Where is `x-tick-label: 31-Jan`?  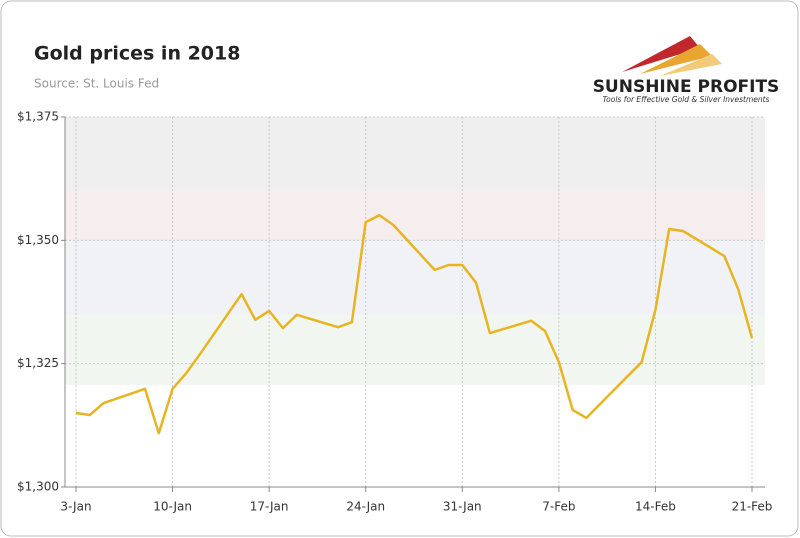 x-tick-label: 31-Jan is located at coordinates (462, 507).